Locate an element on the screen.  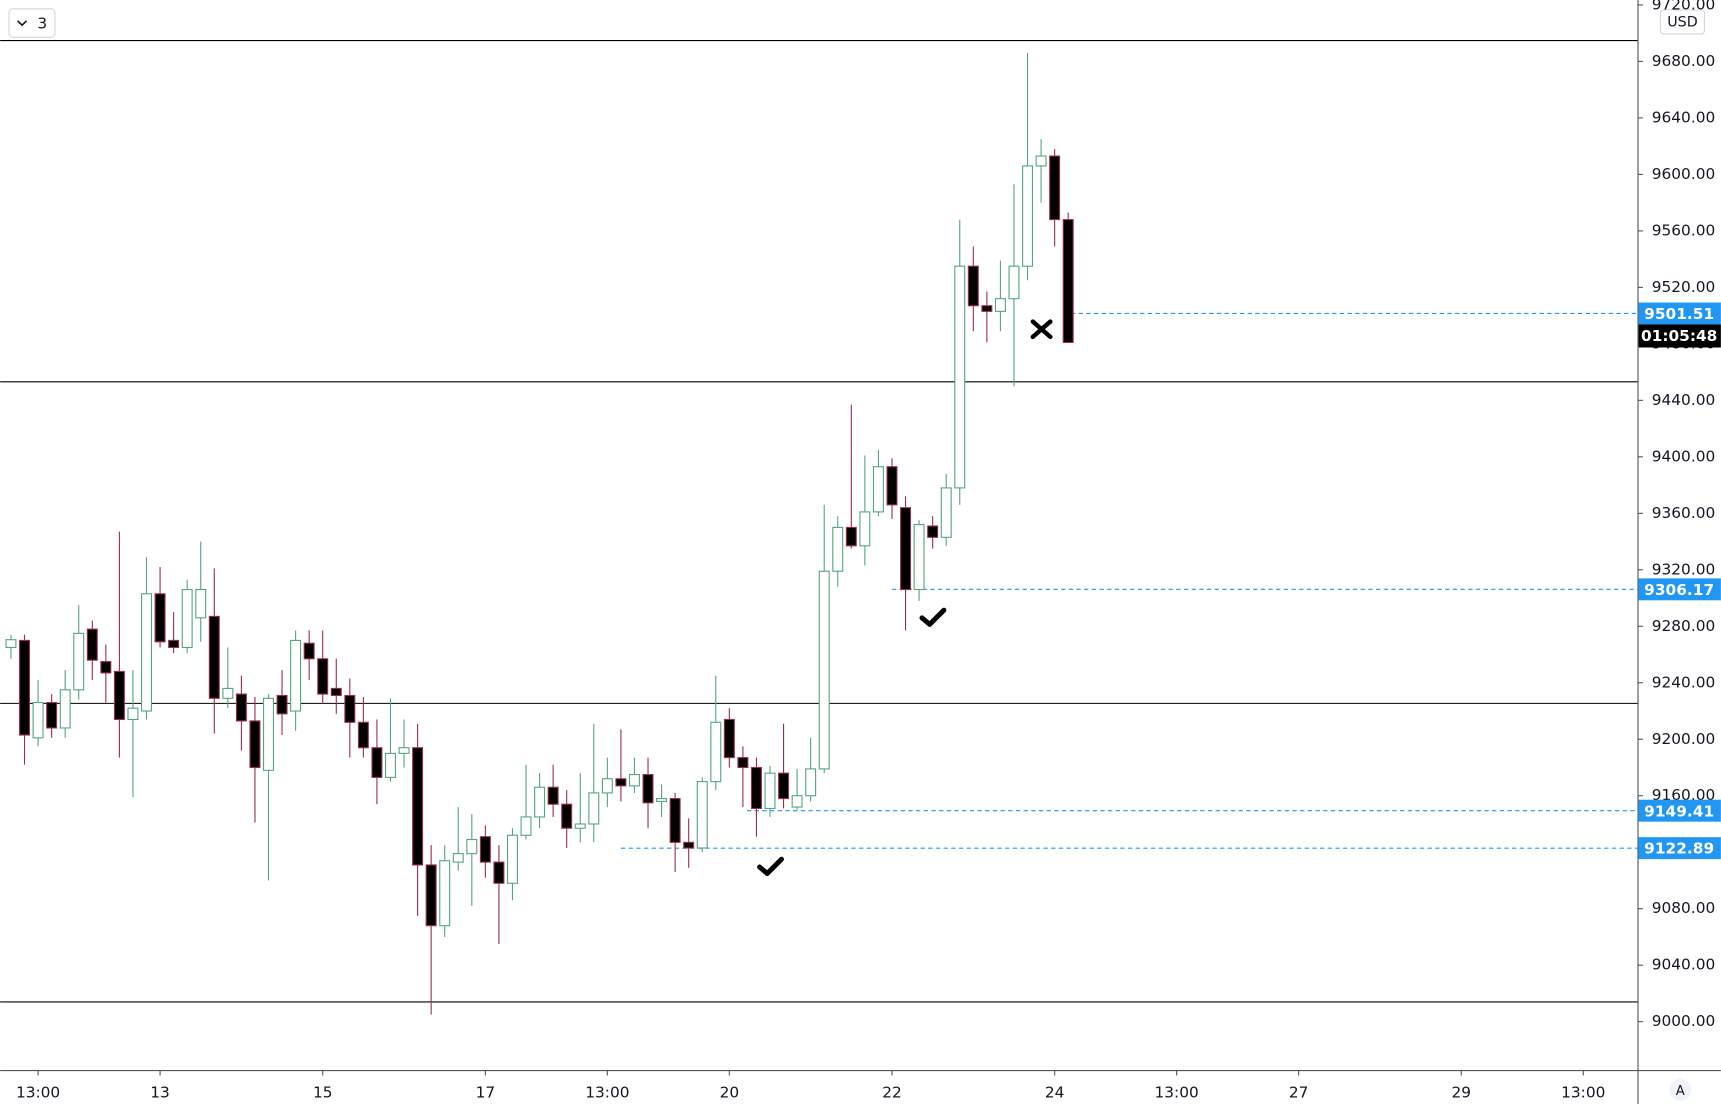
x-tick-label: 27 is located at coordinates (1299, 1093).